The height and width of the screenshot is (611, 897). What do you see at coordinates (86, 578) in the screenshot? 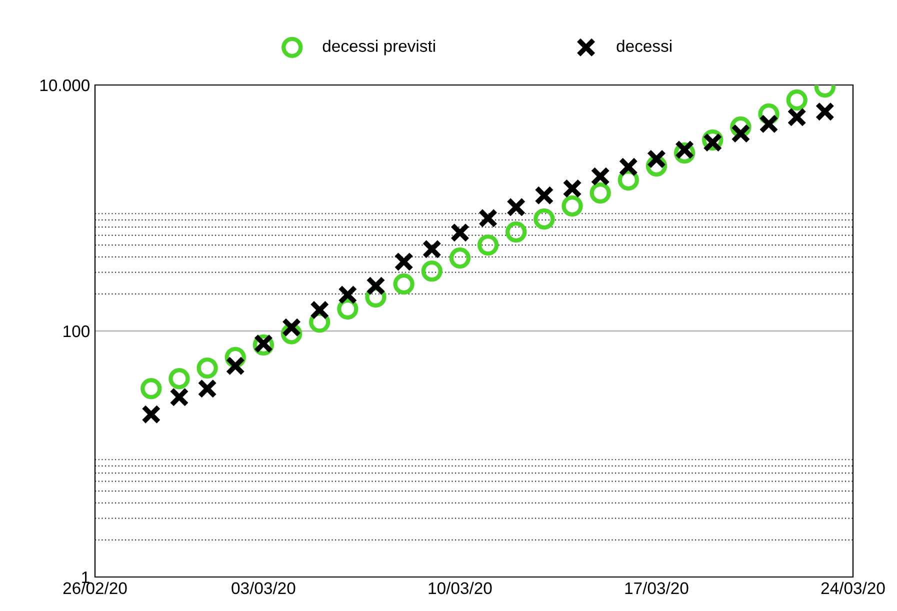
I see `y-tick-label: 1` at bounding box center [86, 578].